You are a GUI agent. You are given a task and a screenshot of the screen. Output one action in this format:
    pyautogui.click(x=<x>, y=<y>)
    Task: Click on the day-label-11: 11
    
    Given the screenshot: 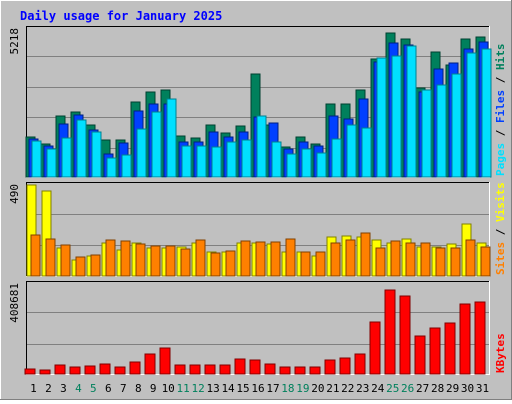 What is the action you would take?
    pyautogui.click(x=183, y=388)
    